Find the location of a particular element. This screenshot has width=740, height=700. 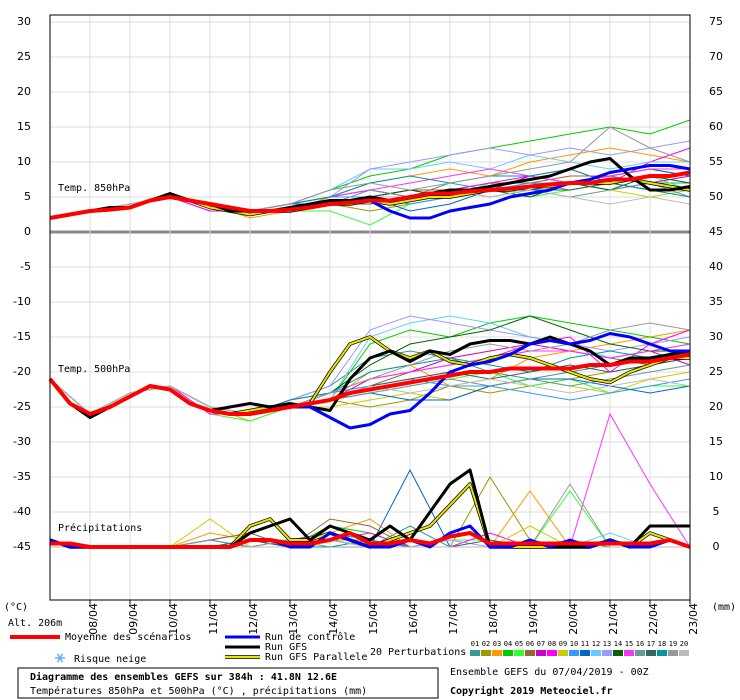

legend-label: 11 is located at coordinates (585, 644).